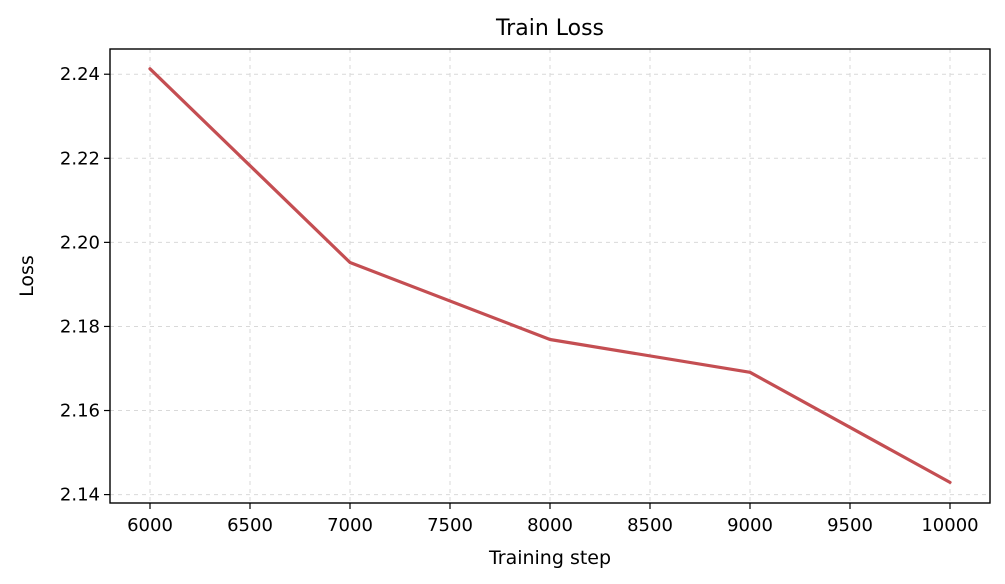 This screenshot has height=584, width=1005. What do you see at coordinates (80, 74) in the screenshot?
I see `y-tick-label: 2.24` at bounding box center [80, 74].